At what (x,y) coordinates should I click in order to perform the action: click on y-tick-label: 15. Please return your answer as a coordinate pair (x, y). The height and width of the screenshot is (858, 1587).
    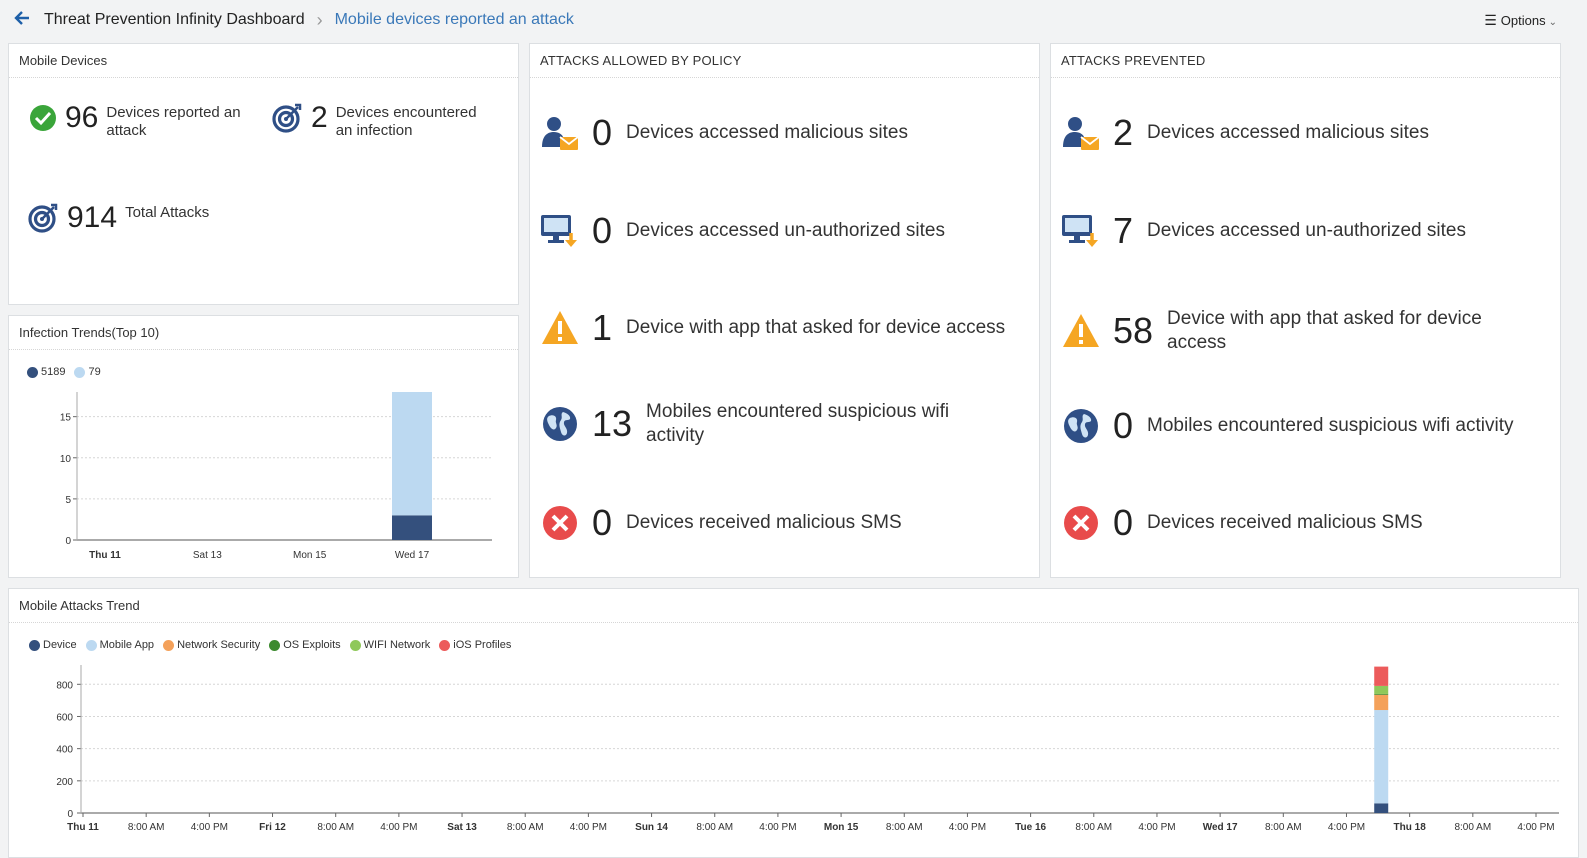
    Looking at the image, I should click on (66, 418).